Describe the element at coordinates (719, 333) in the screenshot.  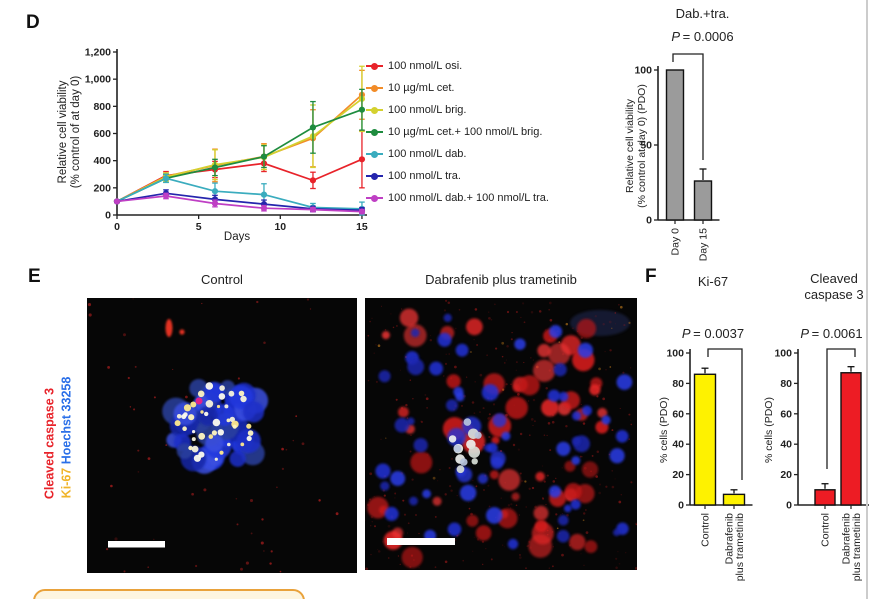
I see `p-number: = 0.0037` at that location.